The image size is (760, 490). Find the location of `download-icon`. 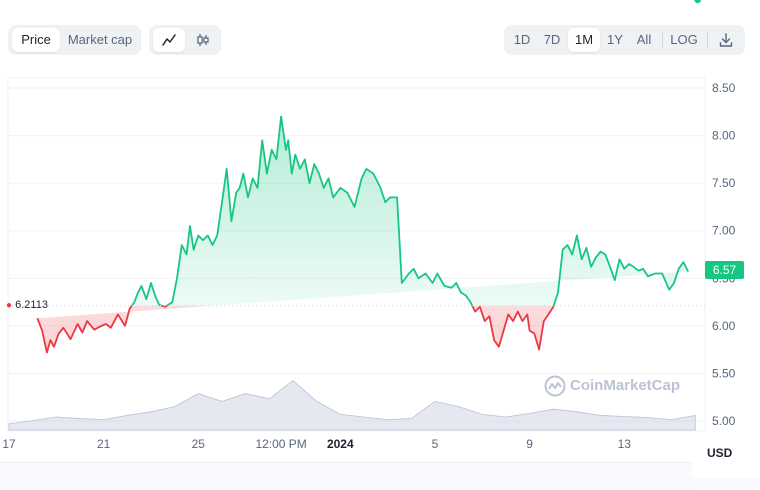

download-icon is located at coordinates (726, 40).